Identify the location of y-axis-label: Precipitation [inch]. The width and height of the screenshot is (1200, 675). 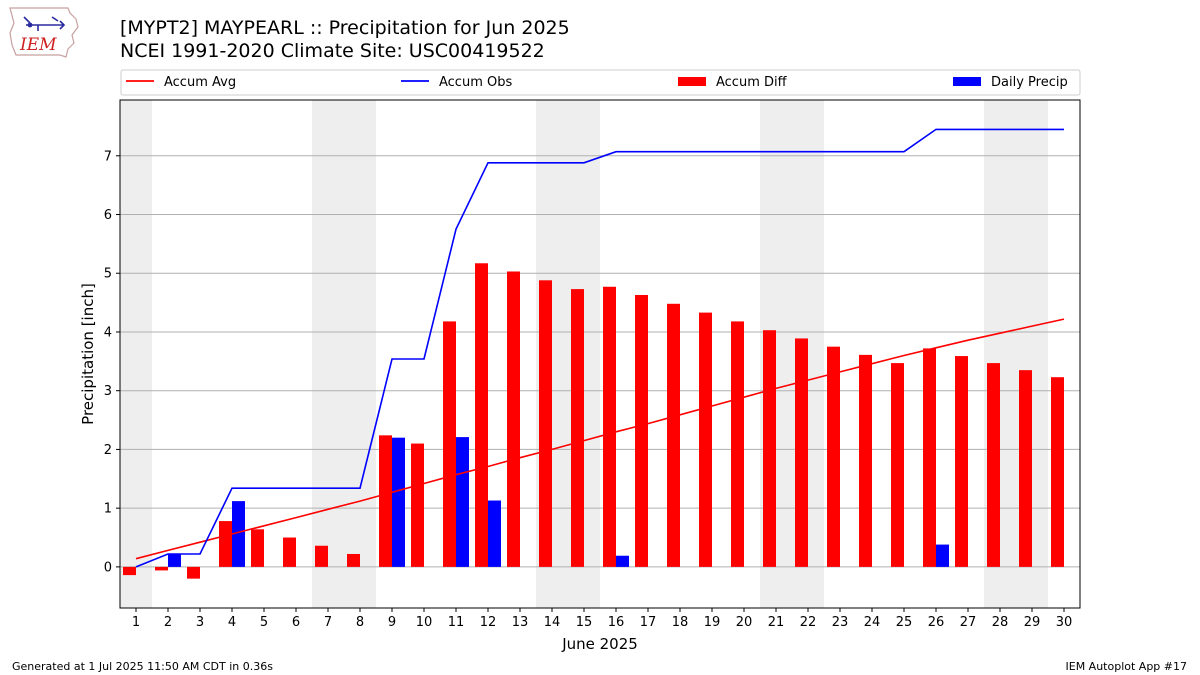
(88, 354).